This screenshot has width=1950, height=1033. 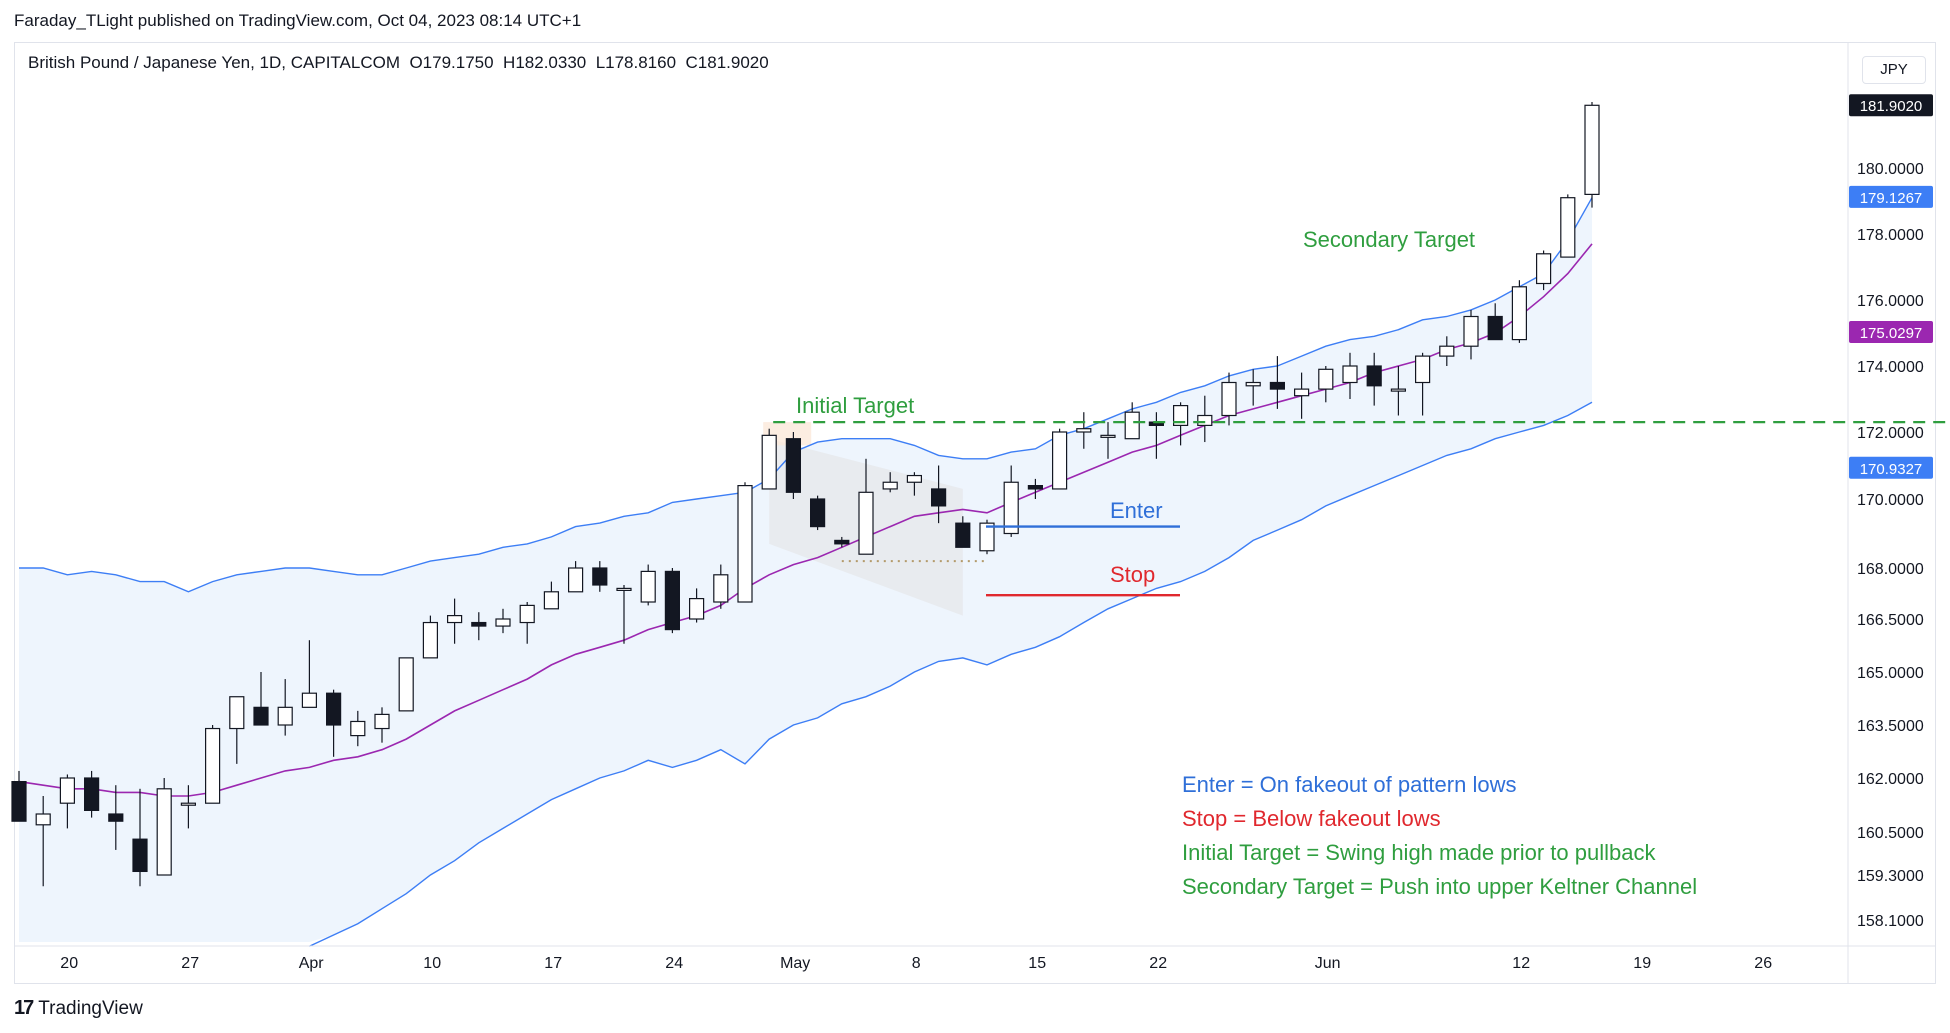 What do you see at coordinates (1894, 70) in the screenshot?
I see `currency-button: JPY` at bounding box center [1894, 70].